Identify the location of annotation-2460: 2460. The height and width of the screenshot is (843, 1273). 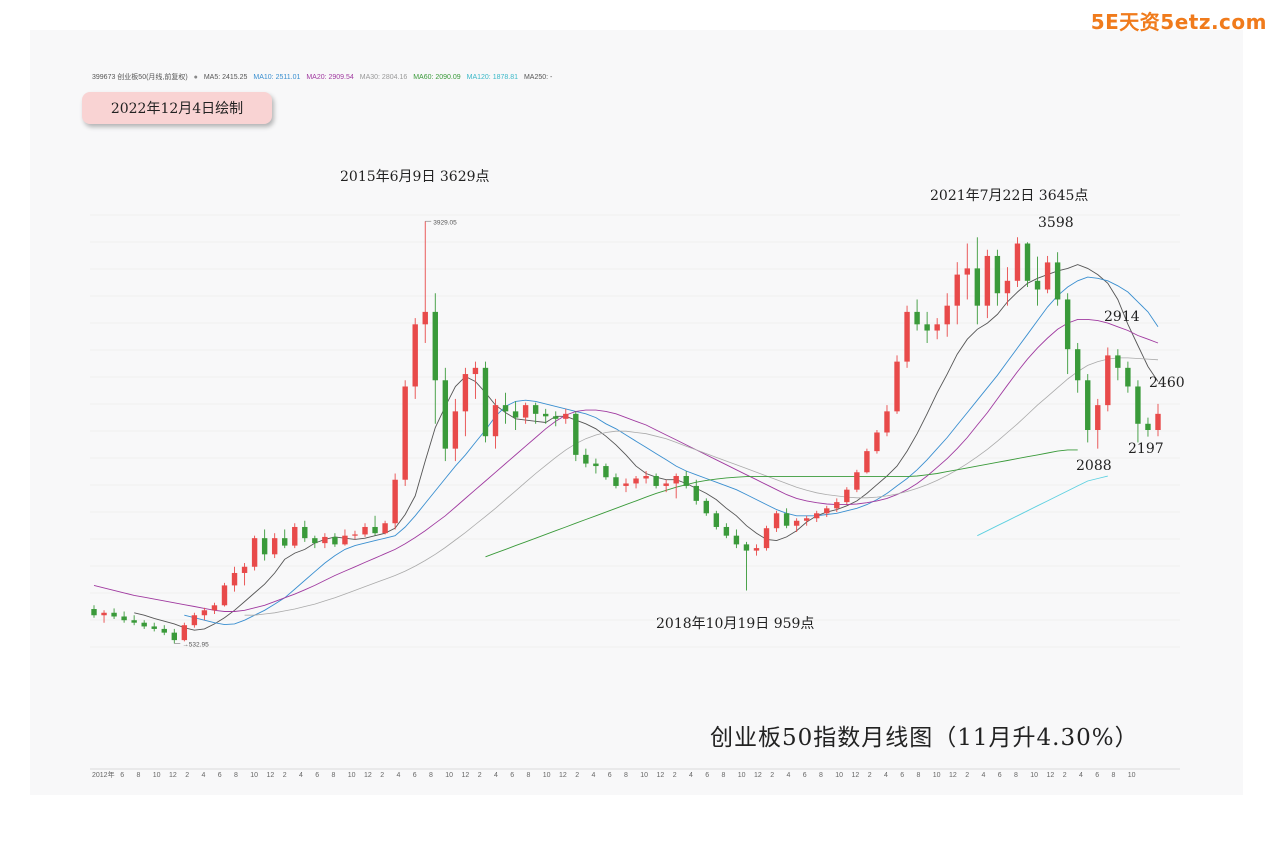
(1167, 383).